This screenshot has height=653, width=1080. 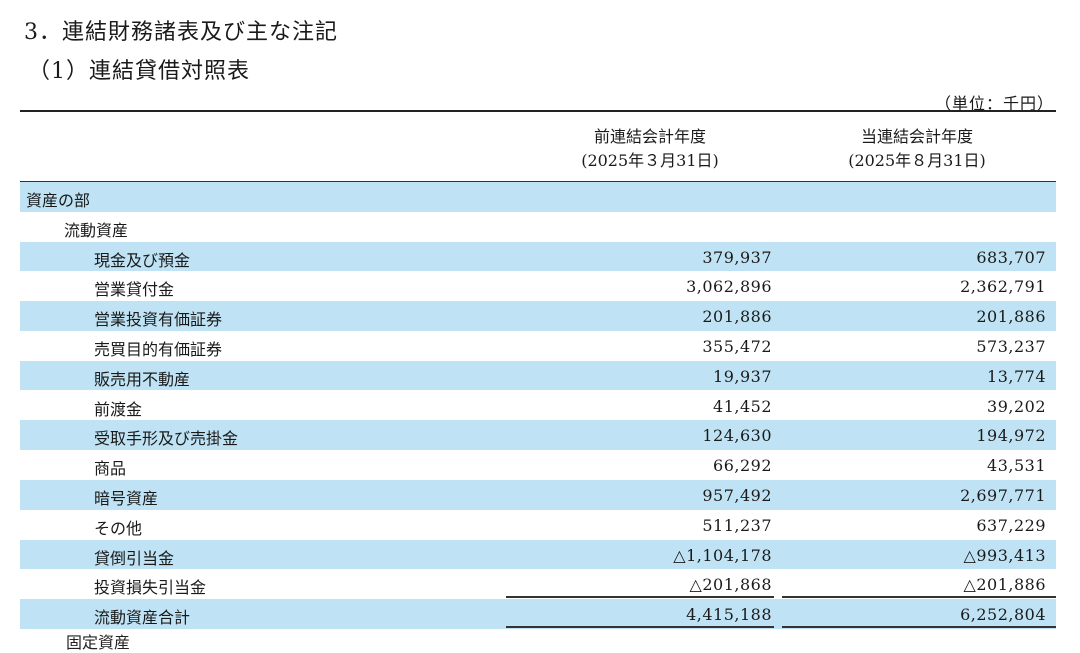 I want to click on row-label: 暗号資産, so click(x=126, y=498).